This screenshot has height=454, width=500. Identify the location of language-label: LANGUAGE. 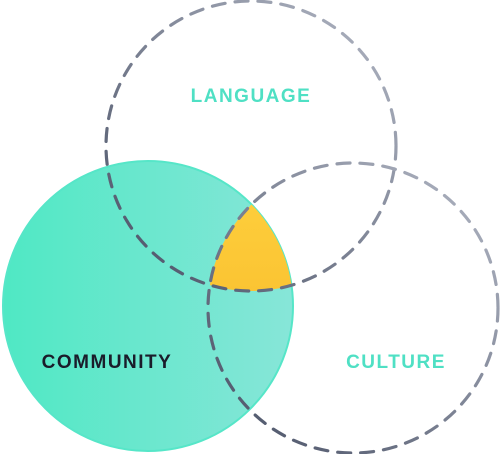
(251, 96).